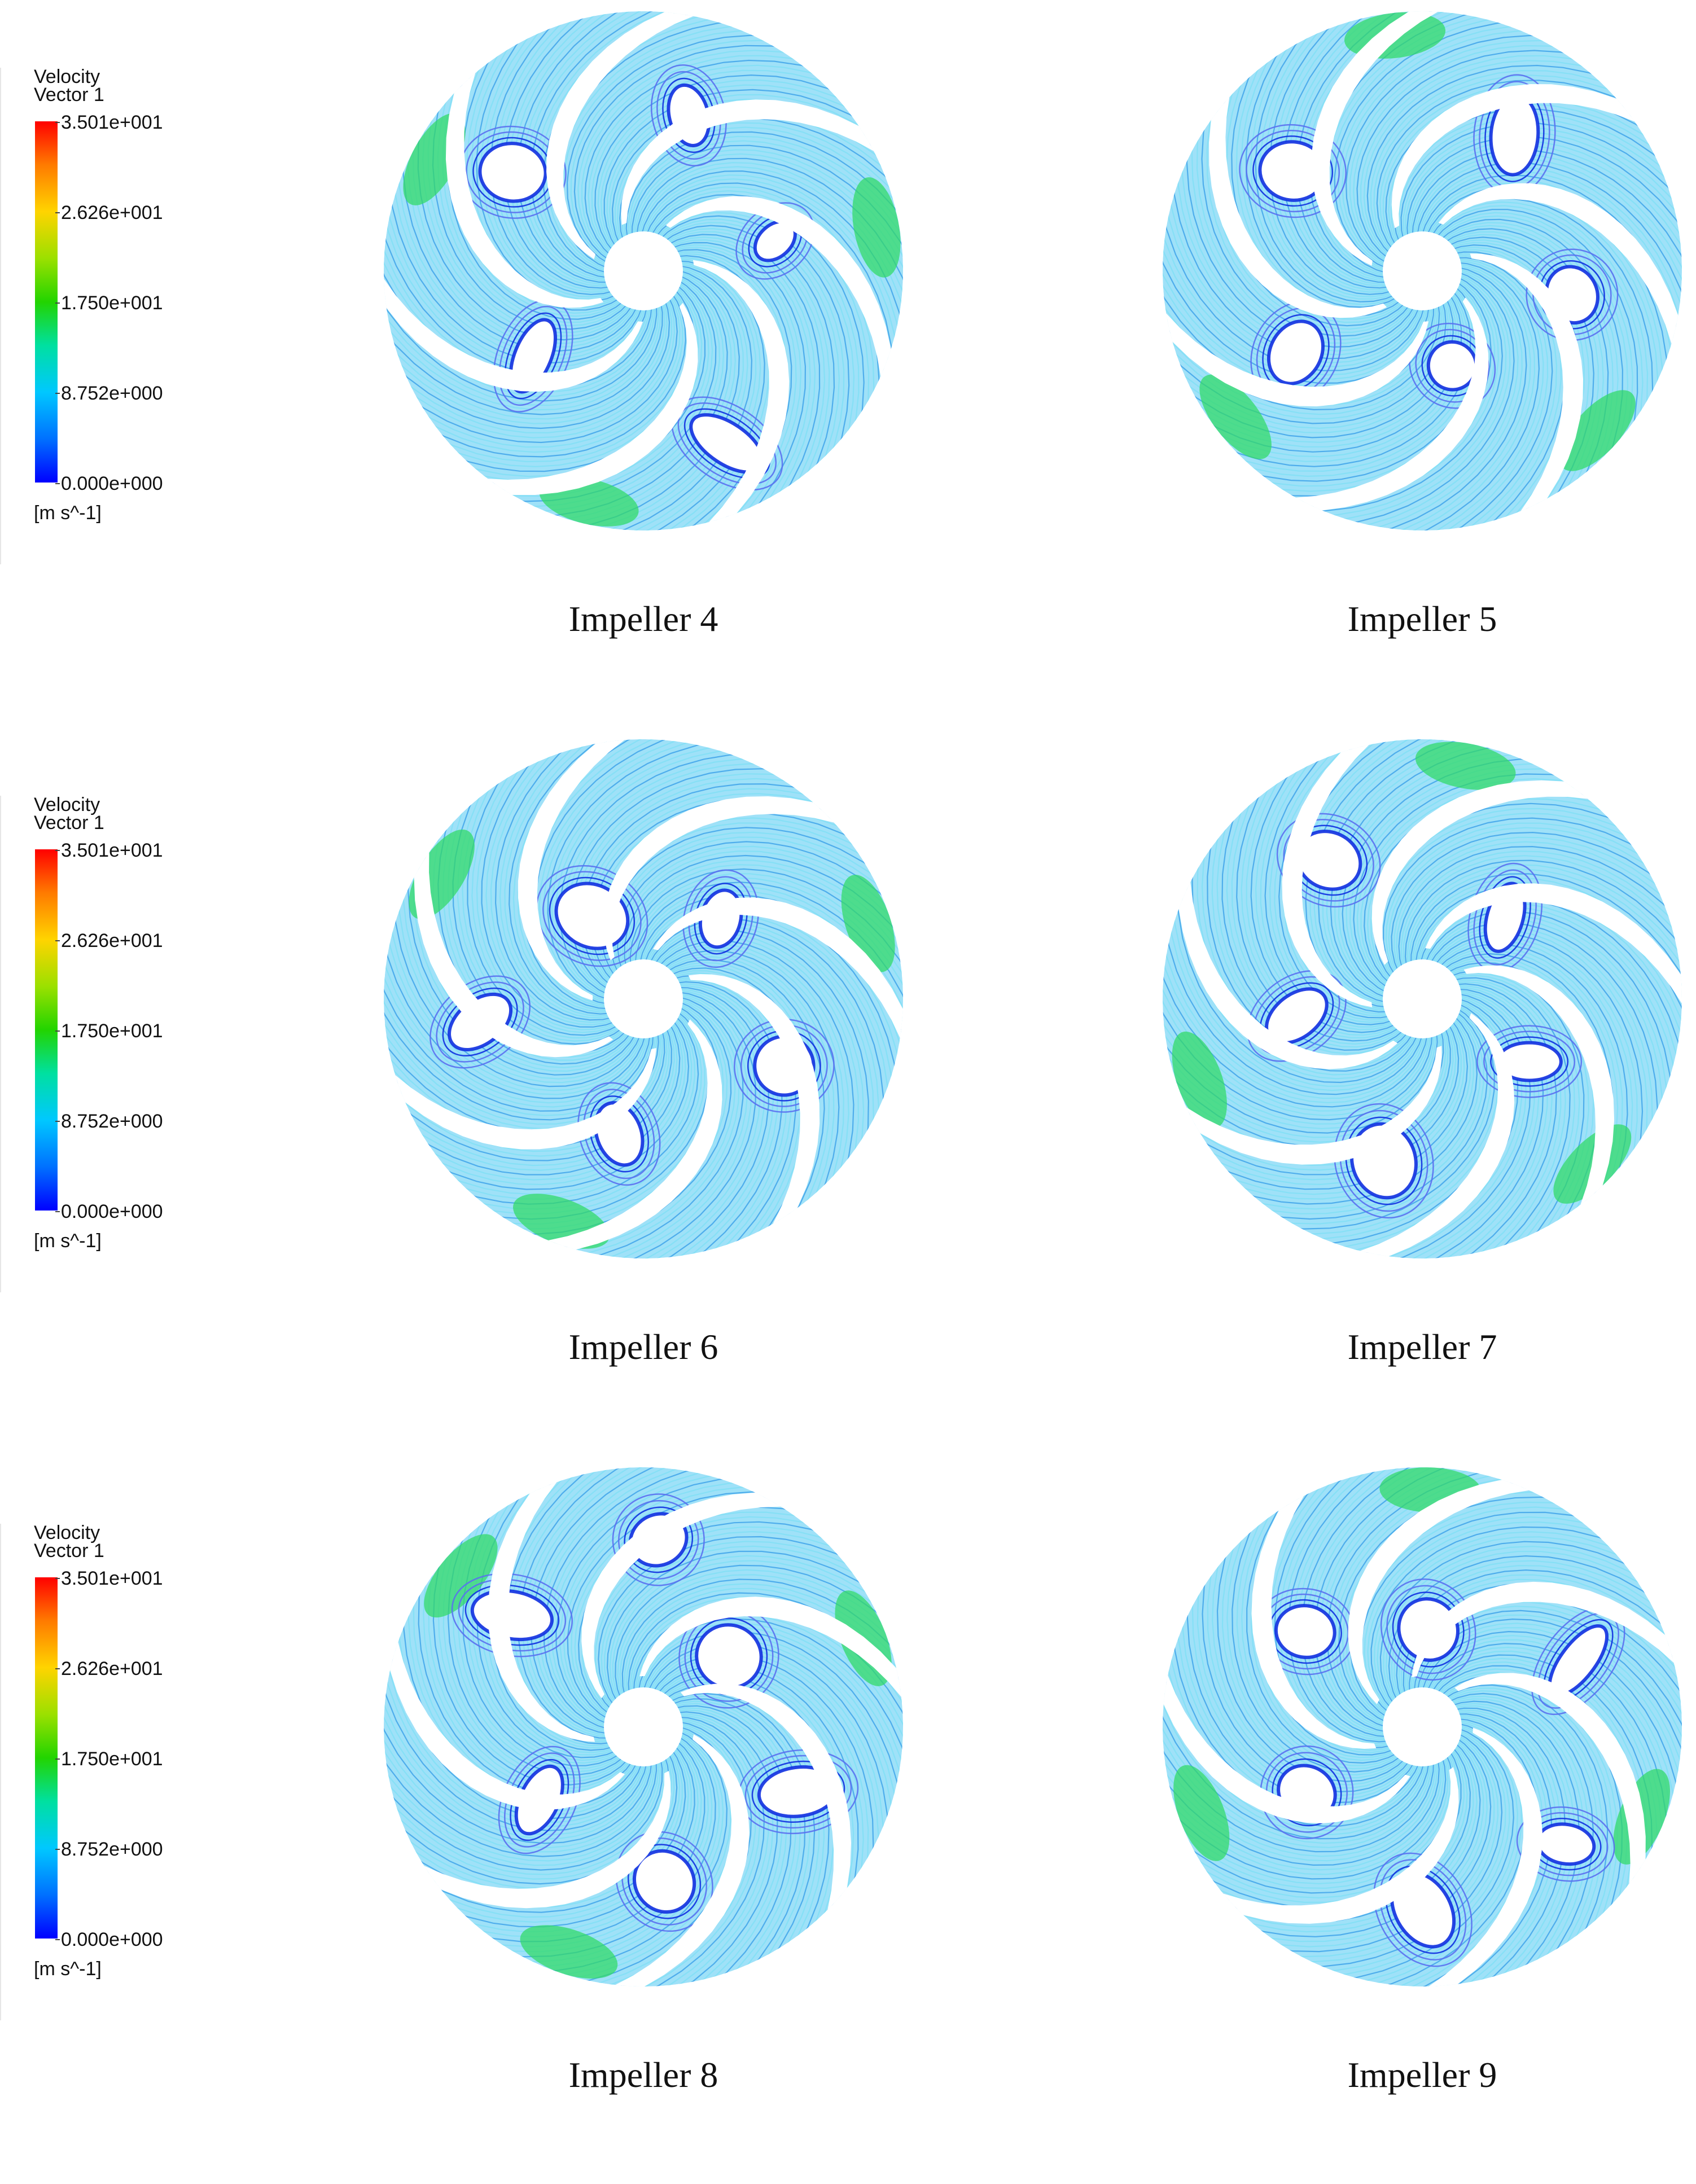 This screenshot has height=2184, width=1696. I want to click on impeller-4-caption: Impeller 4, so click(643, 619).